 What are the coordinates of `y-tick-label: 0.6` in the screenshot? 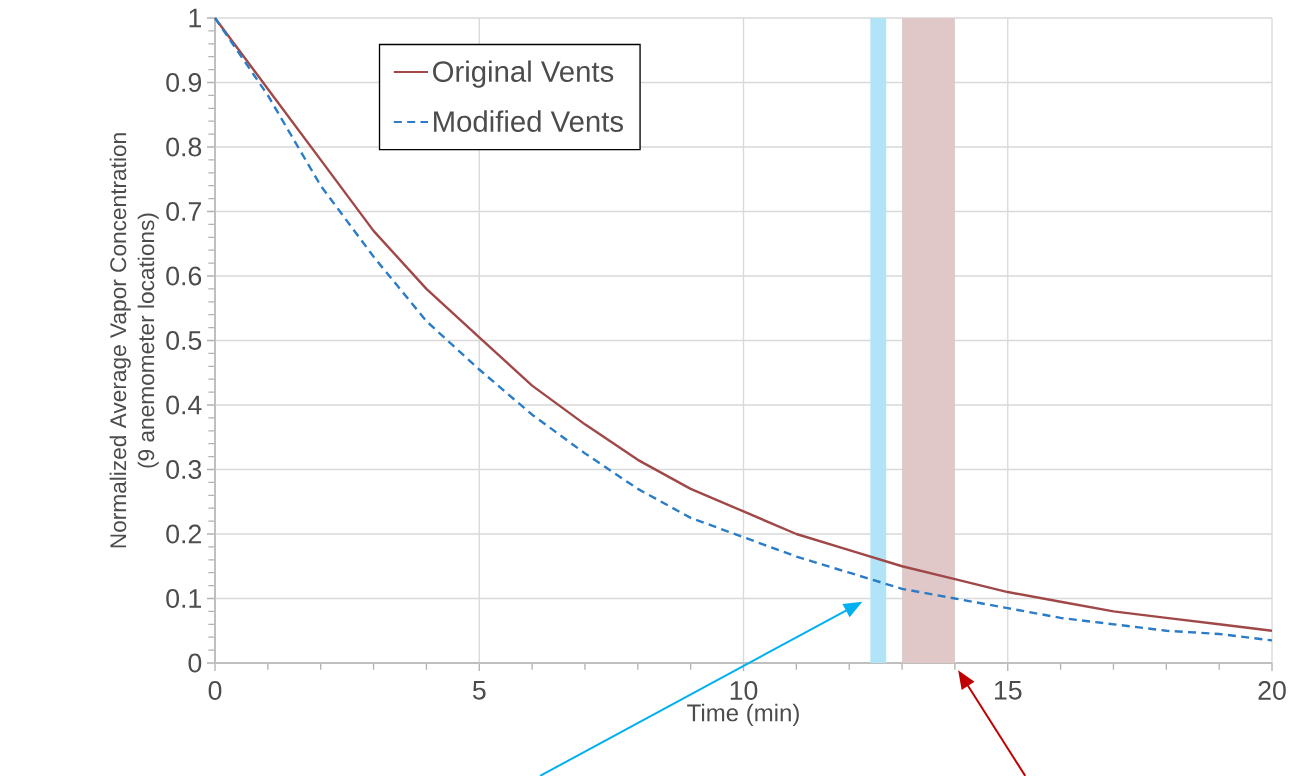 It's located at (184, 276).